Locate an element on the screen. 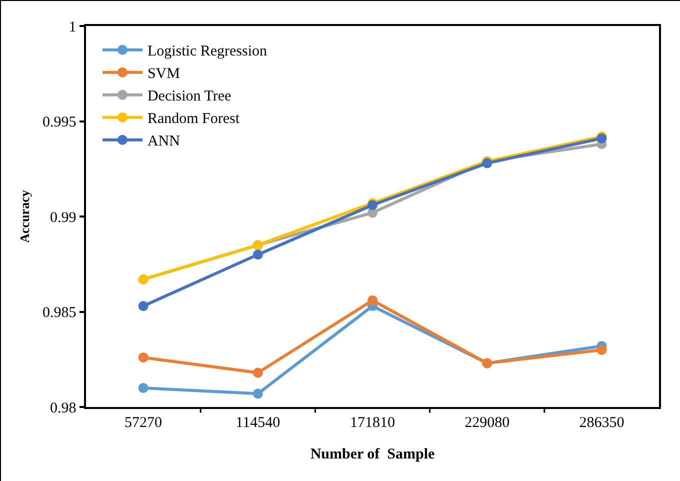  x-tick-label: 229080 is located at coordinates (487, 422).